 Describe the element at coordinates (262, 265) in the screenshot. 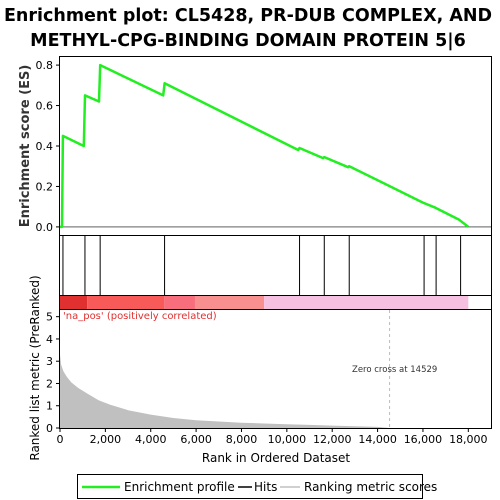

I see `hits-lines` at that location.